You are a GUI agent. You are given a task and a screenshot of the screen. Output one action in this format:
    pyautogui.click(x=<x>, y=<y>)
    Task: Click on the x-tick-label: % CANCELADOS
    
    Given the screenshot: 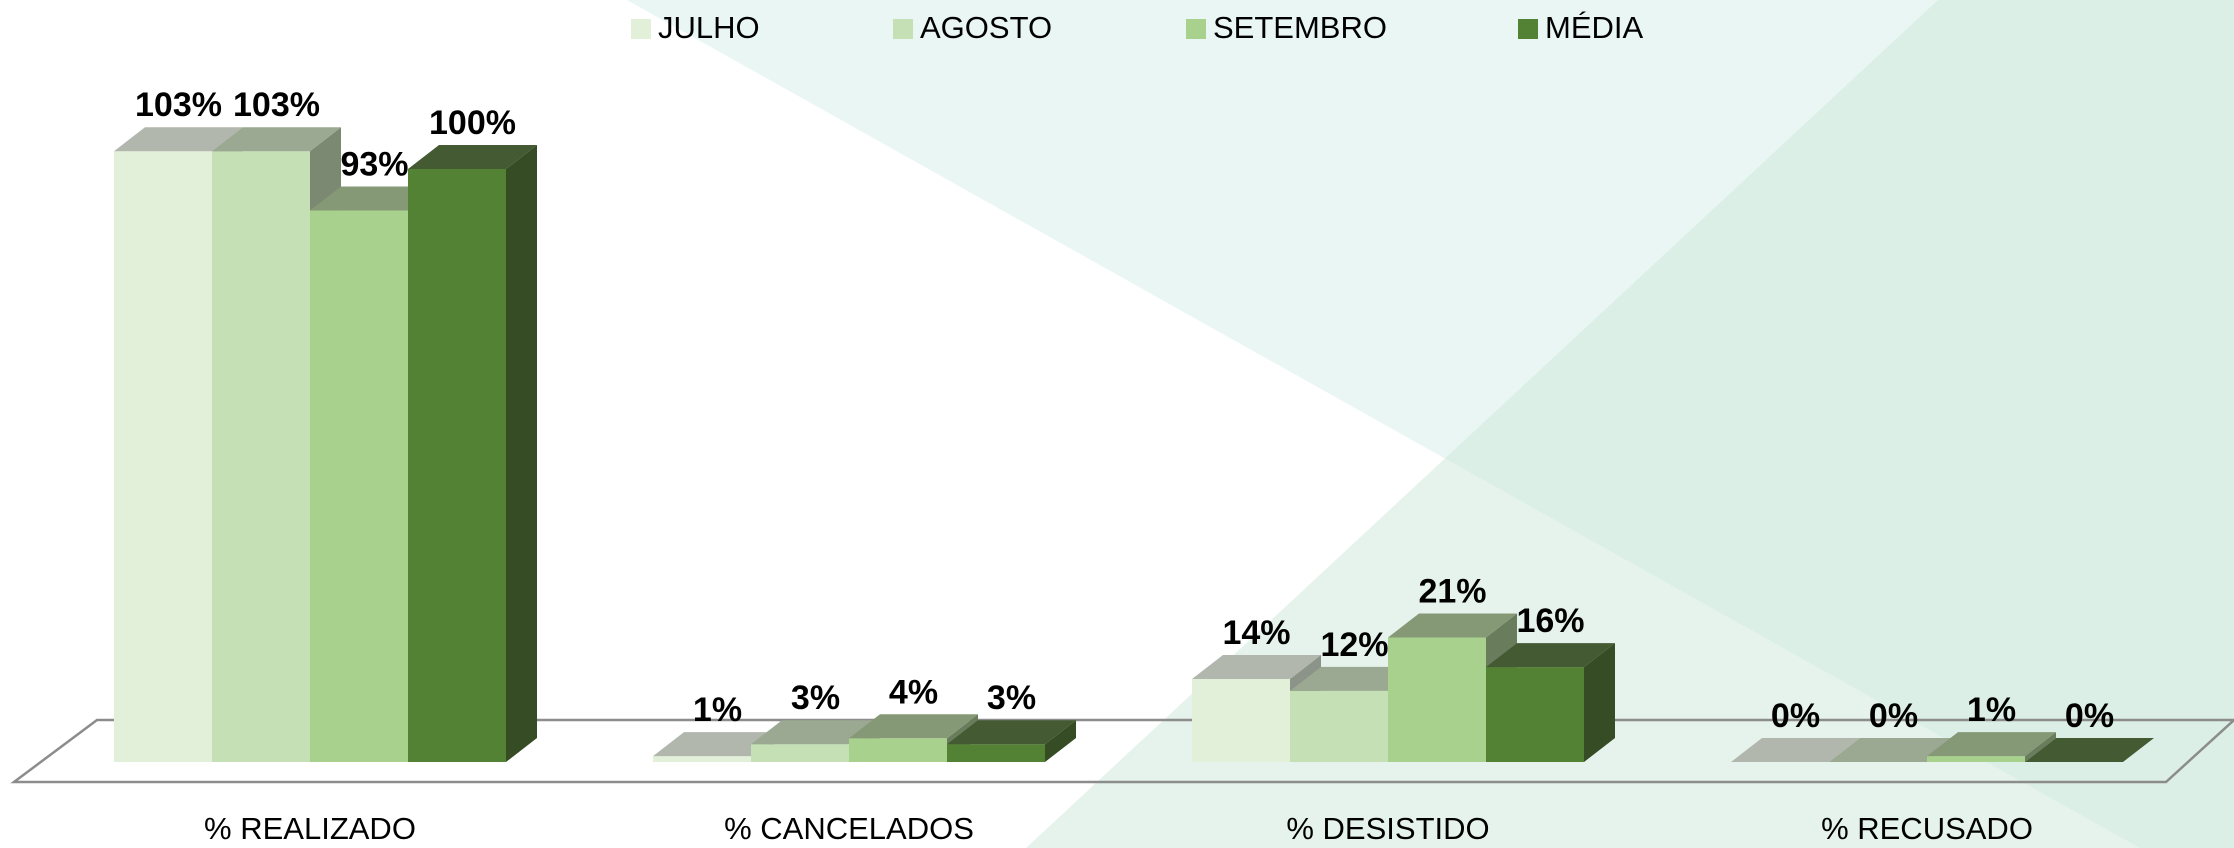 What is the action you would take?
    pyautogui.click(x=849, y=828)
    